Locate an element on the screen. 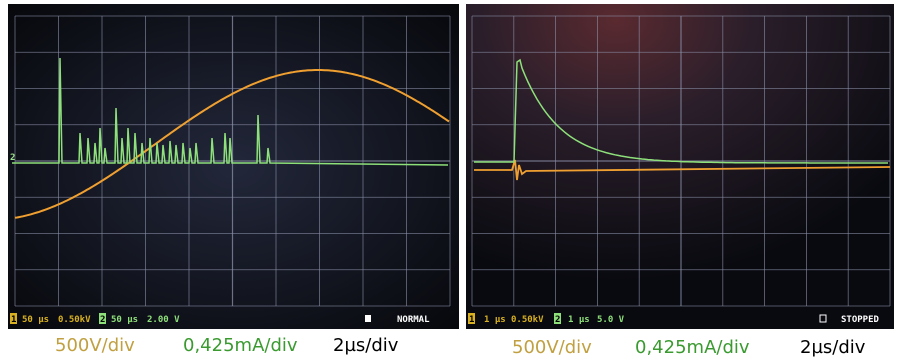  ch1-time: 1 µs is located at coordinates (495, 320).